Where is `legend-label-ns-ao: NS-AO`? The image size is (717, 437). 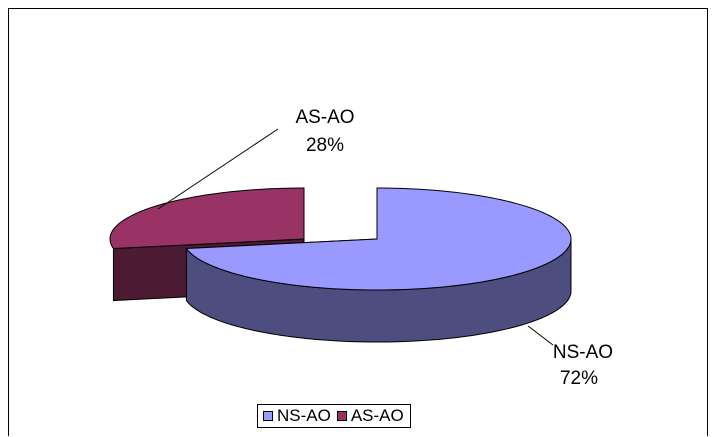 legend-label-ns-ao: NS-AO is located at coordinates (304, 415).